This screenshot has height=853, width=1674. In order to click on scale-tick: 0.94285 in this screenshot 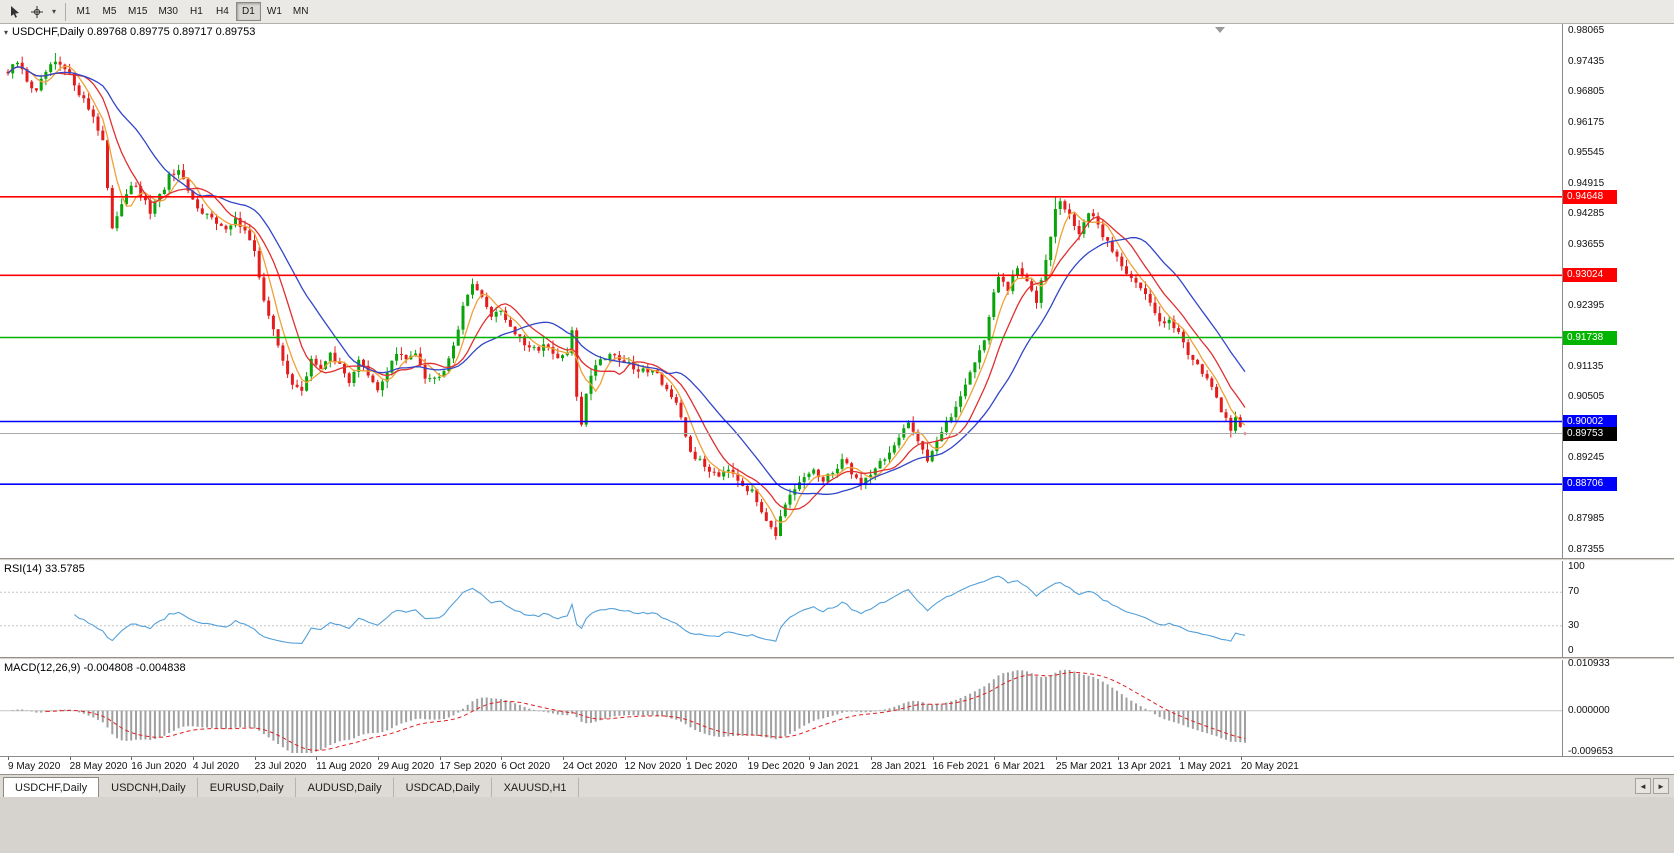, I will do `click(1586, 214)`.